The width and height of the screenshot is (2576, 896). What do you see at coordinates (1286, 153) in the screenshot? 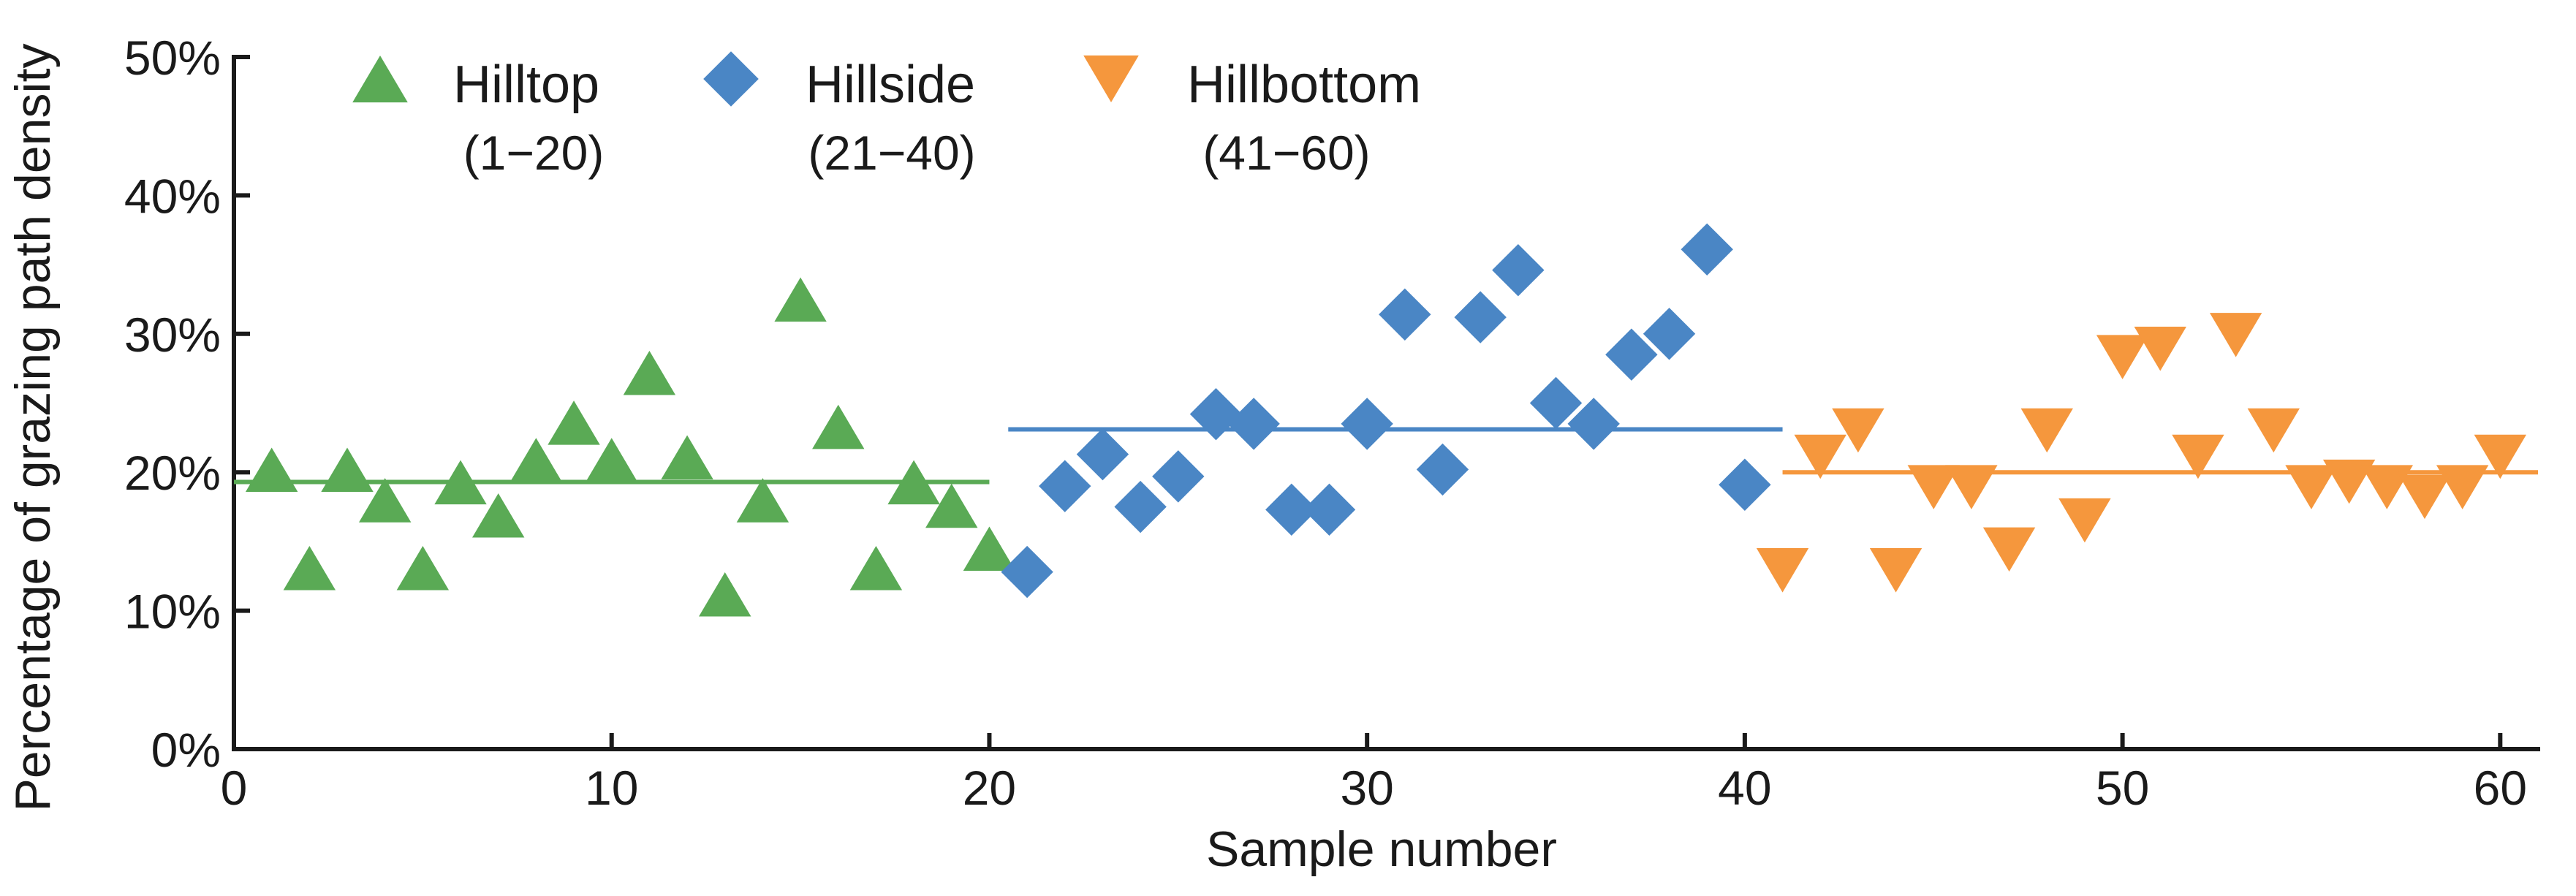
I see `legend-range-hillbottom: (41−60)` at bounding box center [1286, 153].